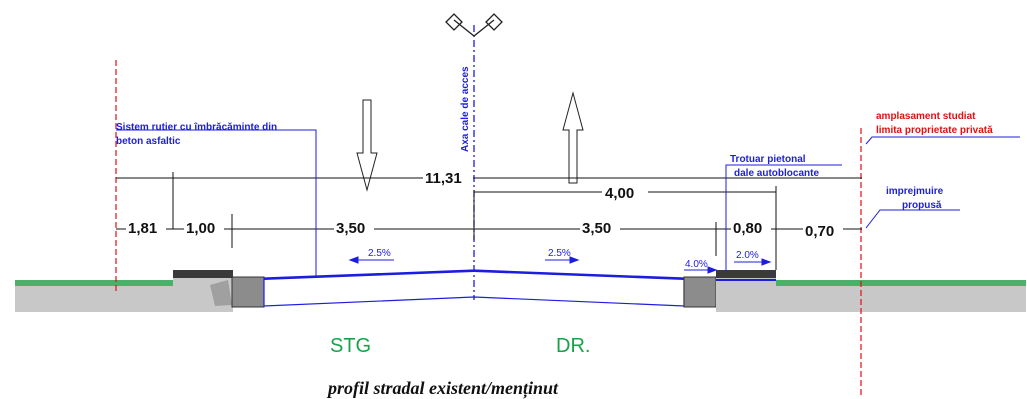 Image resolution: width=1027 pixels, height=399 pixels. Describe the element at coordinates (216, 202) in the screenshot. I see `road-system-leader` at that location.